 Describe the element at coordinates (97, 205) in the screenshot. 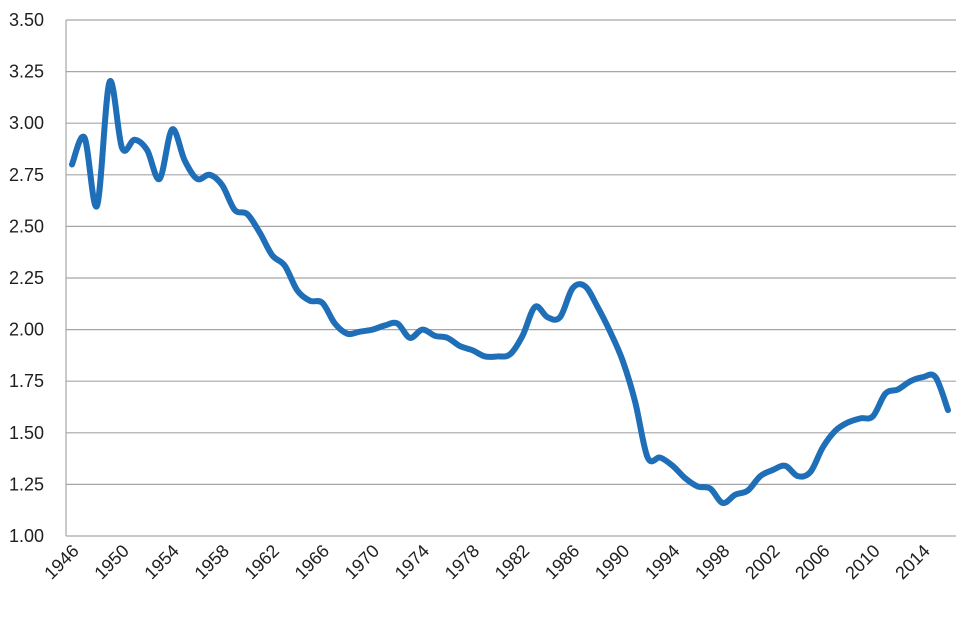

I see `data-point-1948` at that location.